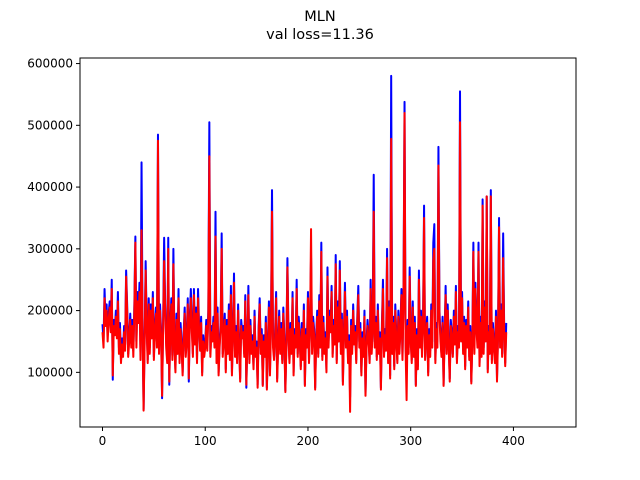 Image resolution: width=640 pixels, height=480 pixels. Describe the element at coordinates (50, 311) in the screenshot. I see `y-tick-label: 200000` at that location.